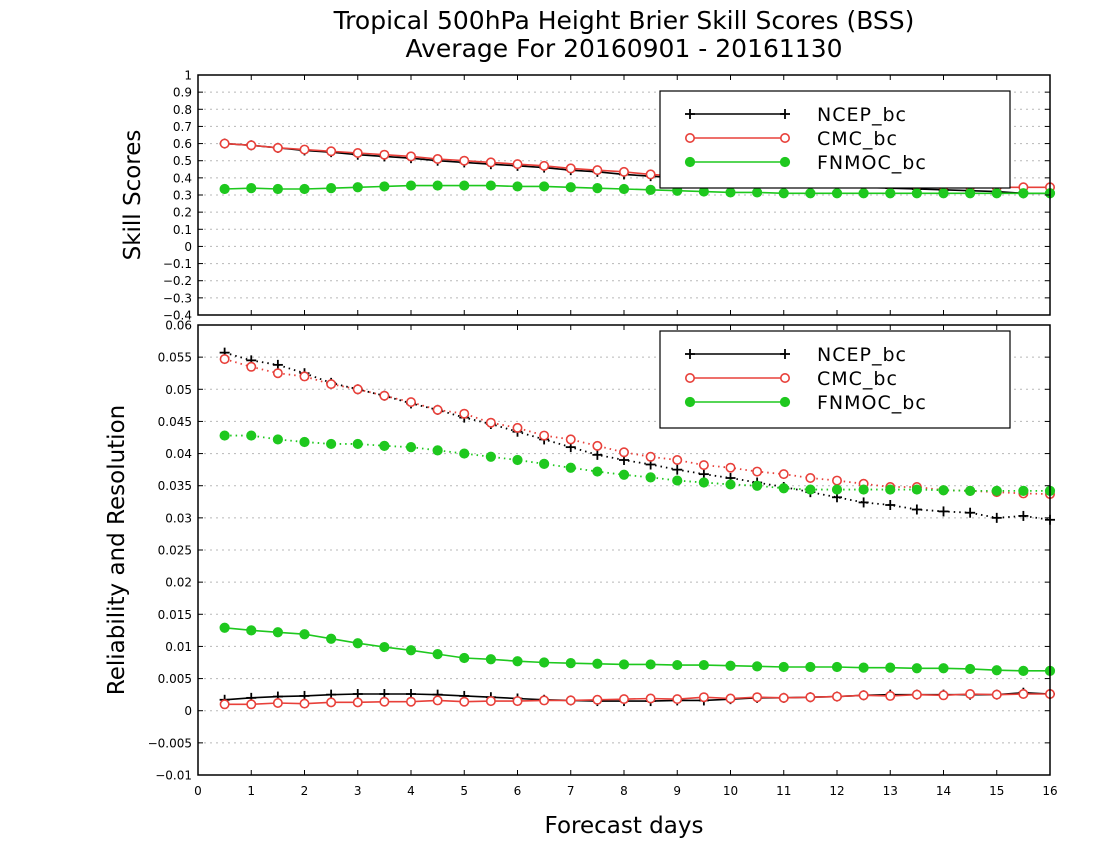  What do you see at coordinates (785, 354) in the screenshot?
I see `bottom-legend-marker-ncep-bc` at bounding box center [785, 354].